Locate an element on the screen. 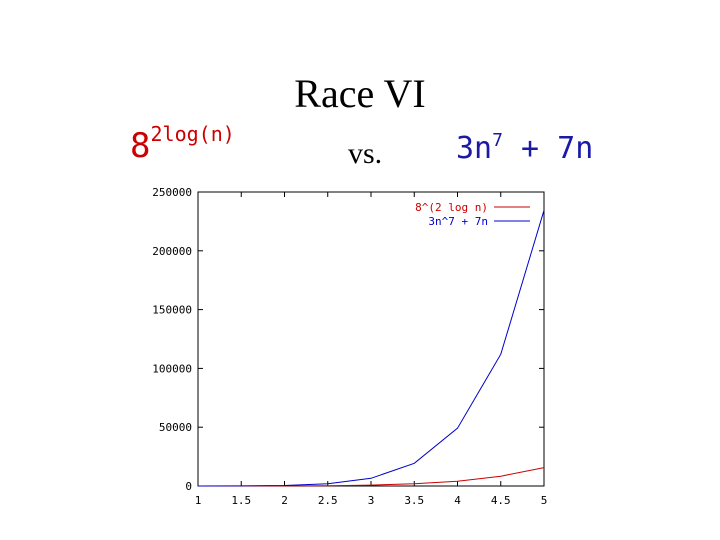 This screenshot has height=540, width=720. left-formula: 82log(n) is located at coordinates (182, 144).